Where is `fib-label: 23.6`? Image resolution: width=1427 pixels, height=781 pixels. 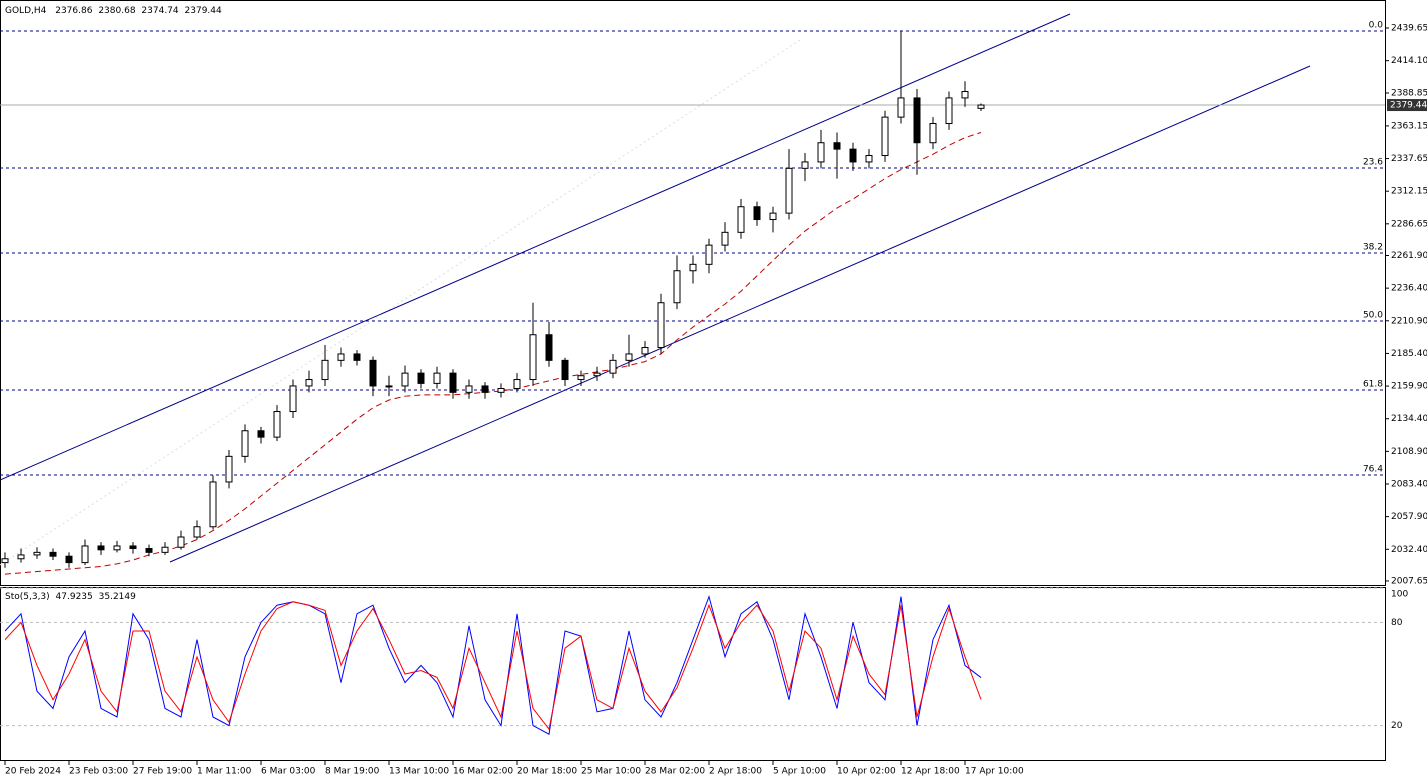 fib-label: 23.6 is located at coordinates (1373, 162).